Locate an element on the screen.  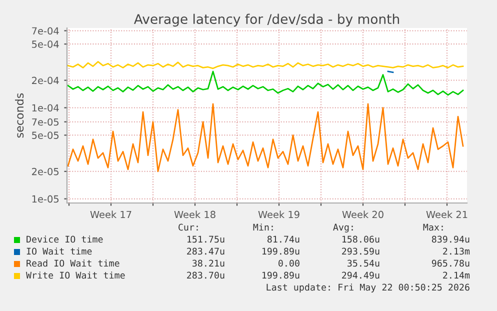
text: Min: is located at coordinates (263, 227).